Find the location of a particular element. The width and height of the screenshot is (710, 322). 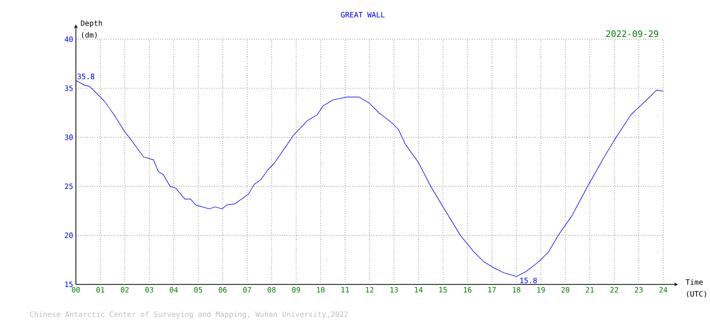

chart-subtitle: 2022-09-29 is located at coordinates (632, 34).